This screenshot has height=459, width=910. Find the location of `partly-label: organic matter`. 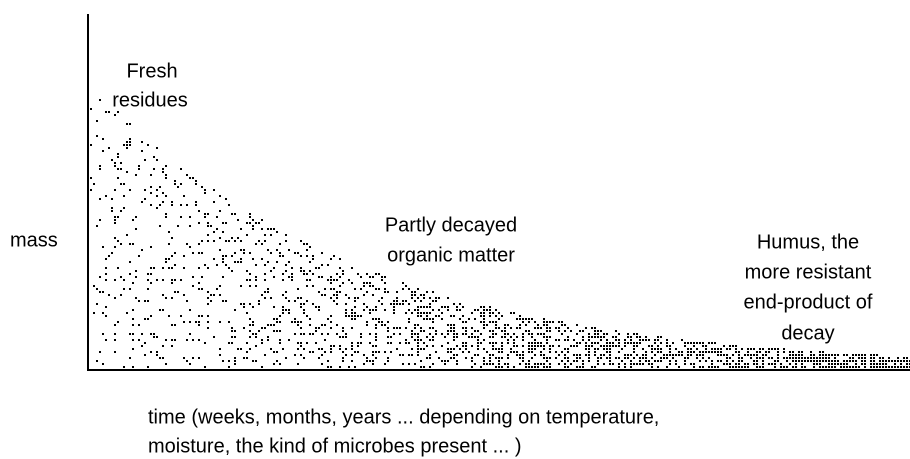

partly-label: organic matter is located at coordinates (451, 255).